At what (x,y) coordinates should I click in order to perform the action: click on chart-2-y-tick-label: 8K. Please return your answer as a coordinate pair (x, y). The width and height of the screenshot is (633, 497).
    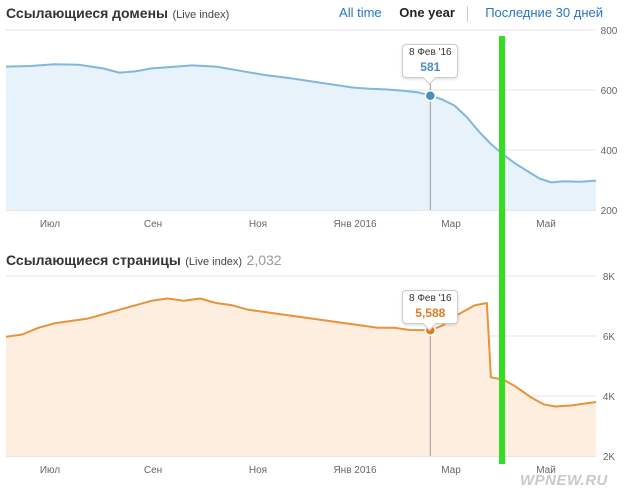
    Looking at the image, I should click on (609, 277).